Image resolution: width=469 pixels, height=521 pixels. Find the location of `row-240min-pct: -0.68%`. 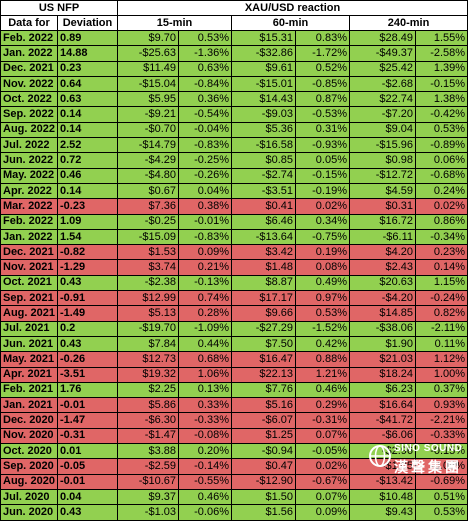

row-240min-pct: -0.68% is located at coordinates (441, 175).